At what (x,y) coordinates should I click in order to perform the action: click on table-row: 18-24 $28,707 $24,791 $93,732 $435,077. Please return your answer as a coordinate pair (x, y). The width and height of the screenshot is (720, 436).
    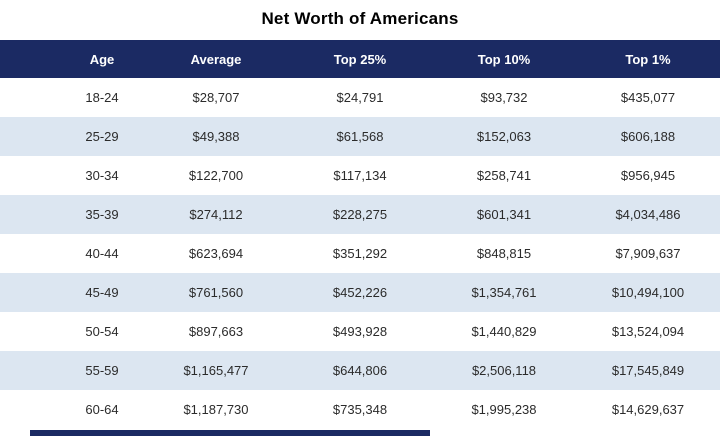
    Looking at the image, I should click on (360, 97).